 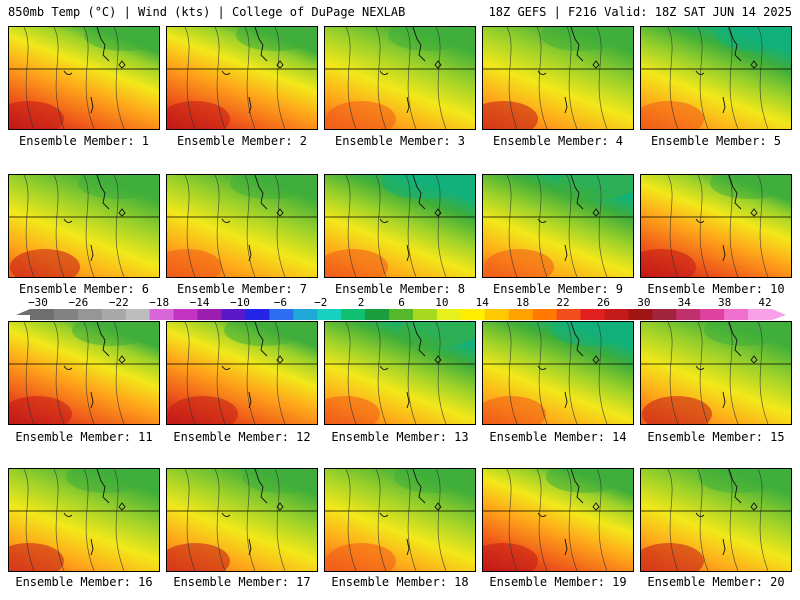 What do you see at coordinates (716, 437) in the screenshot?
I see `ensemble-member-caption: Ensemble Member: 15` at bounding box center [716, 437].